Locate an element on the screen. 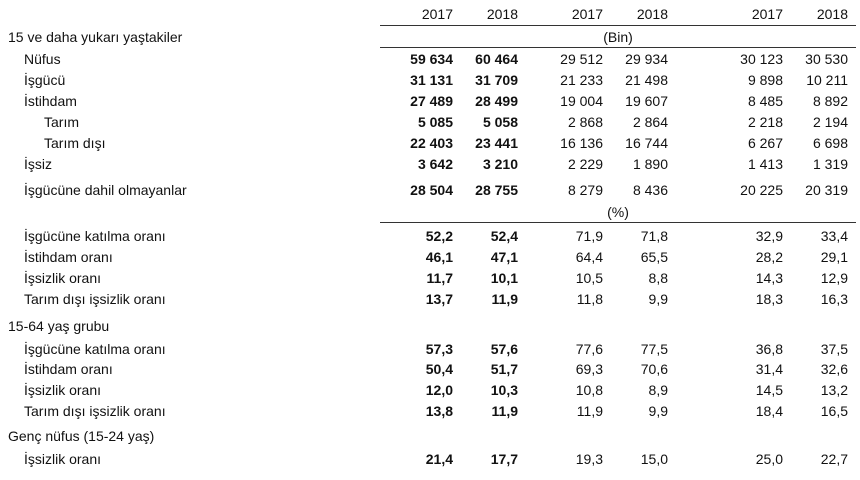  cell-value: 28 499 is located at coordinates (496, 101).